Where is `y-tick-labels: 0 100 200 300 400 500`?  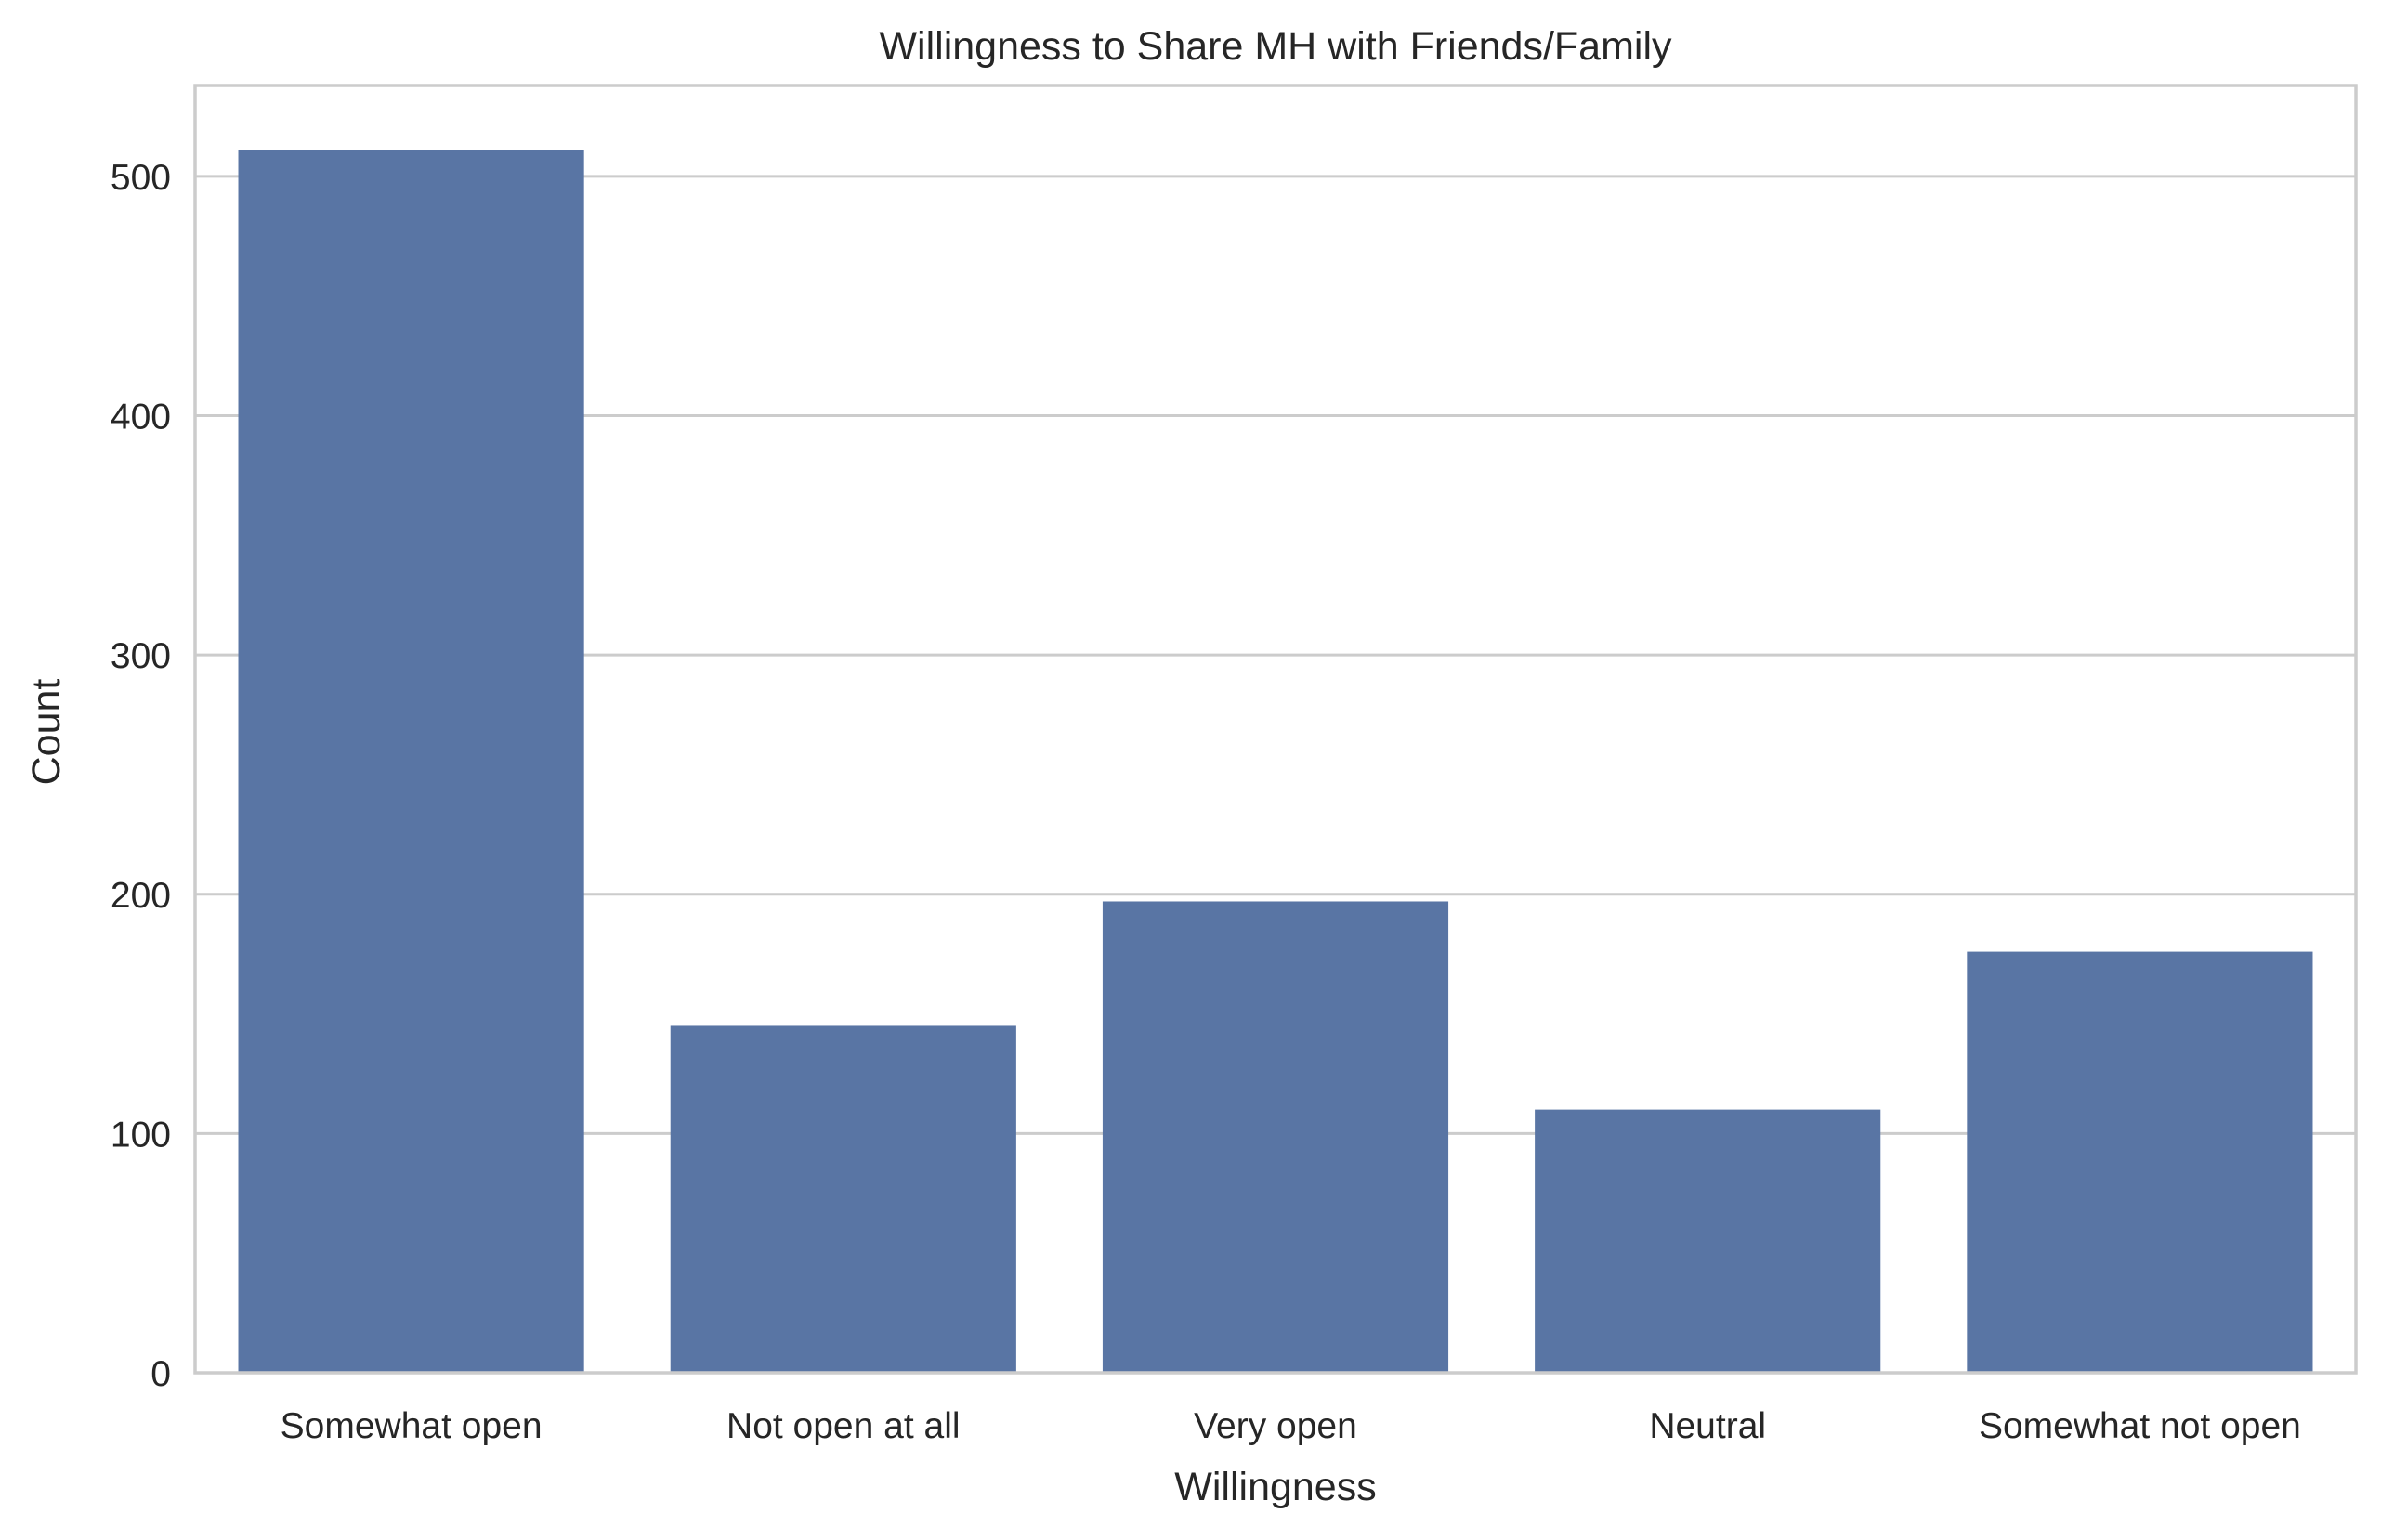 y-tick-labels: 0 100 200 300 400 500 is located at coordinates (141, 776).